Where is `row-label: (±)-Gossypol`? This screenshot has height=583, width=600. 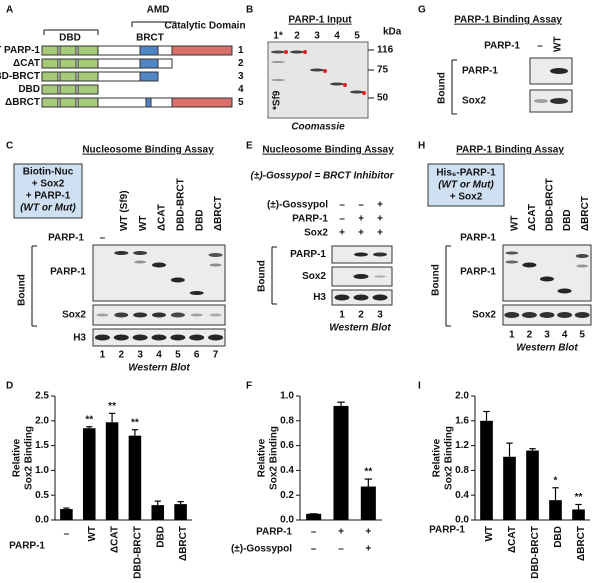 row-label: (±)-Gossypol is located at coordinates (297, 205).